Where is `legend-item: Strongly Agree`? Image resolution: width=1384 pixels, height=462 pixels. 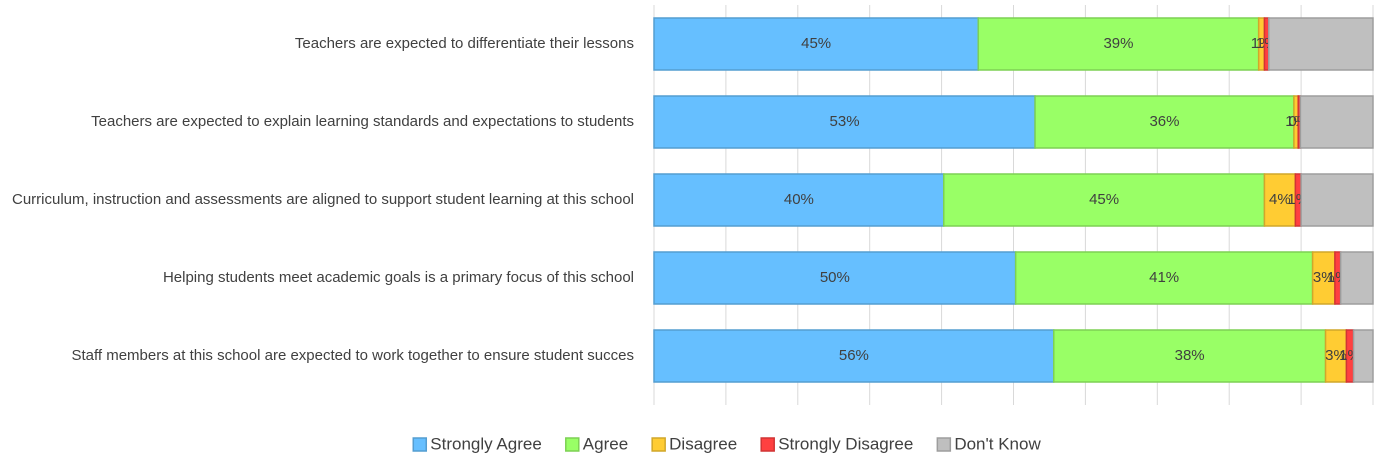
legend-item: Strongly Agree is located at coordinates (477, 443).